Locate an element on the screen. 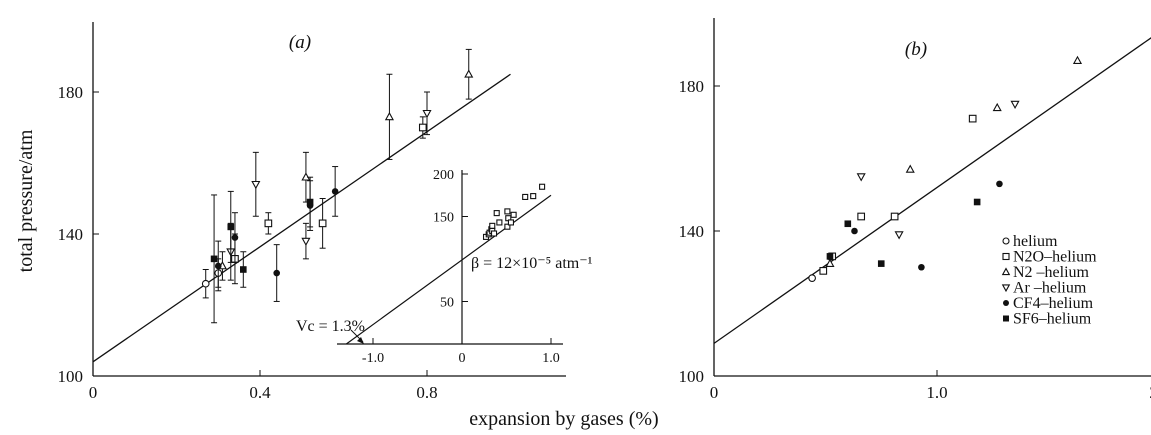 The height and width of the screenshot is (435, 1151). legend-label: SF6–helium is located at coordinates (1052, 319).